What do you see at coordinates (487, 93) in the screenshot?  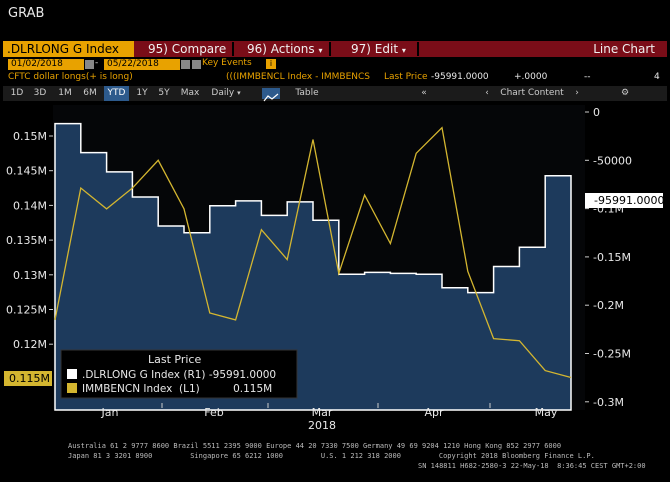 I see `chevron-left-icon: ‹` at bounding box center [487, 93].